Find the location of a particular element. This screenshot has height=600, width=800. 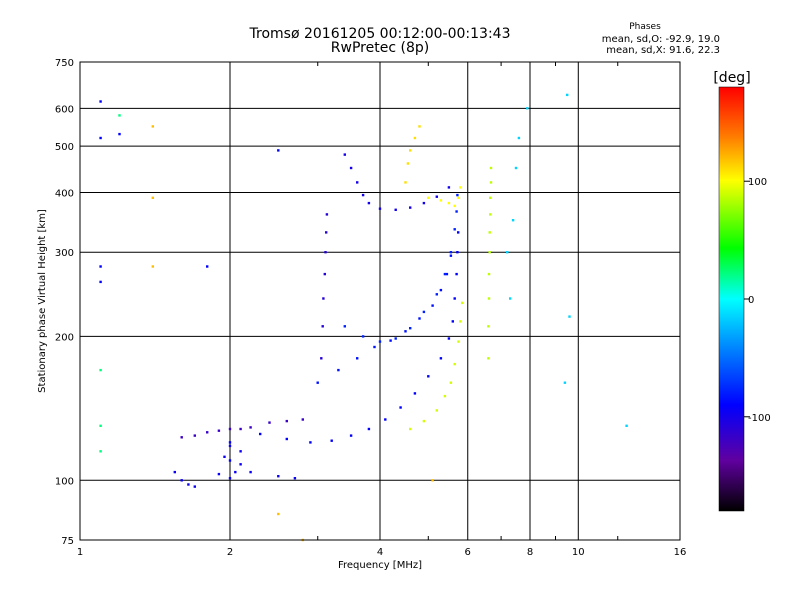

x-axis-label: Frequency [MHz] is located at coordinates (380, 565).